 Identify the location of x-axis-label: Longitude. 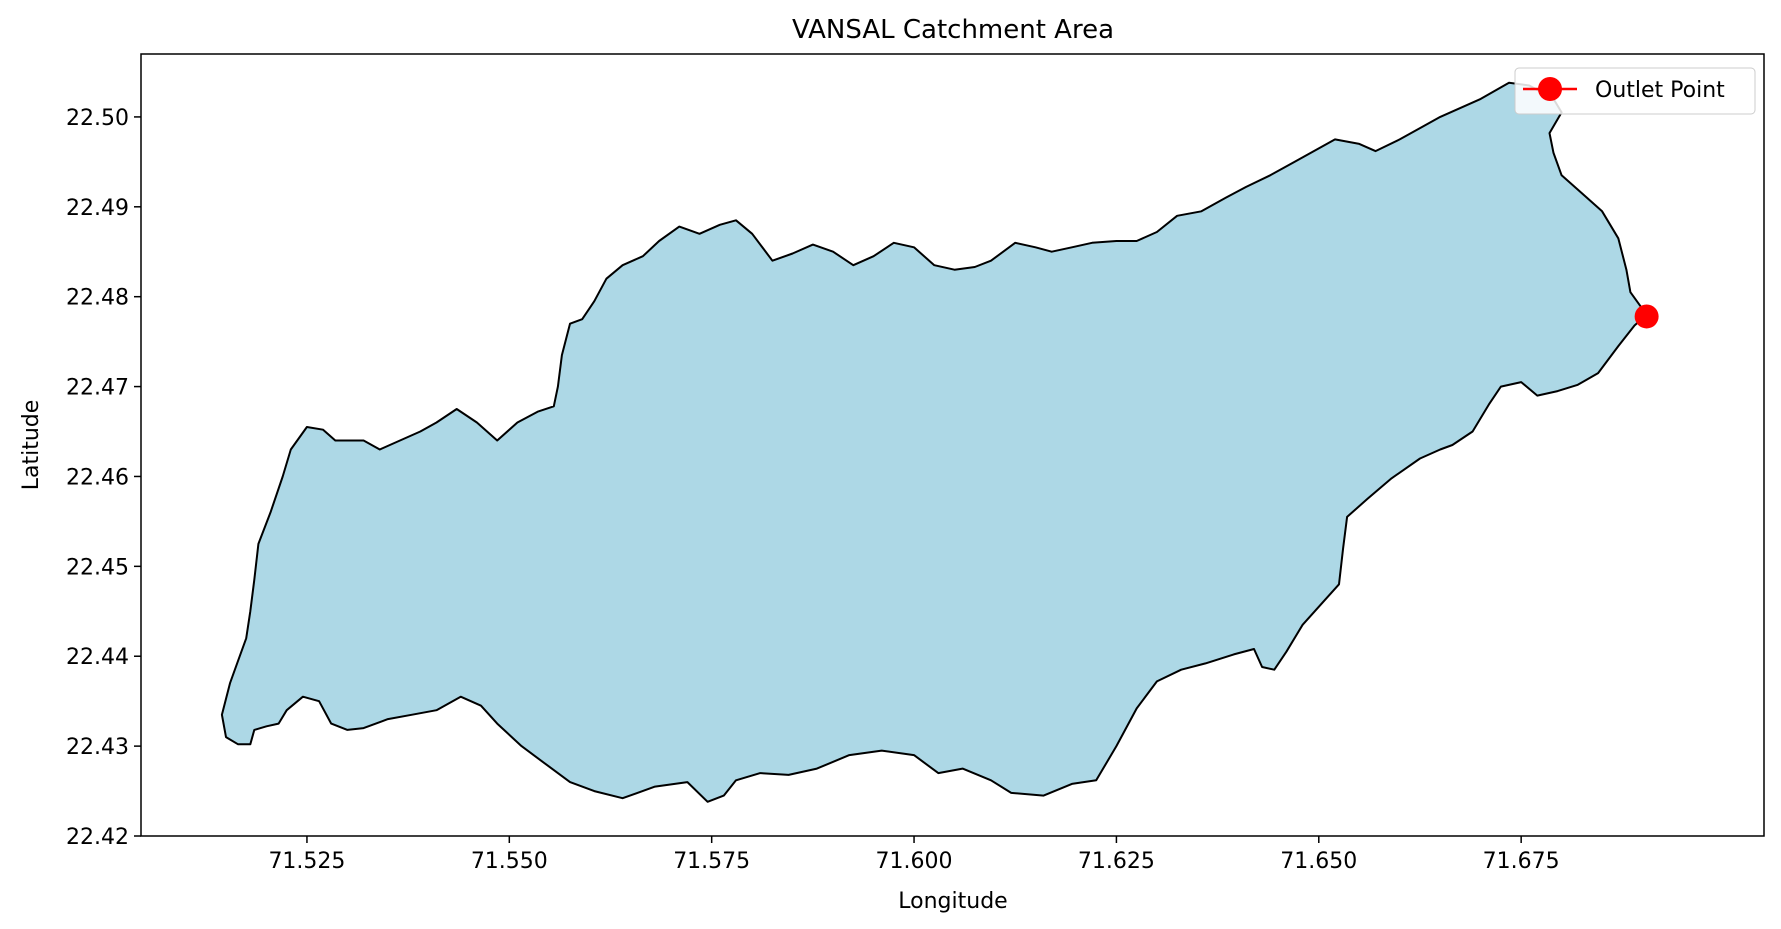
(952, 901).